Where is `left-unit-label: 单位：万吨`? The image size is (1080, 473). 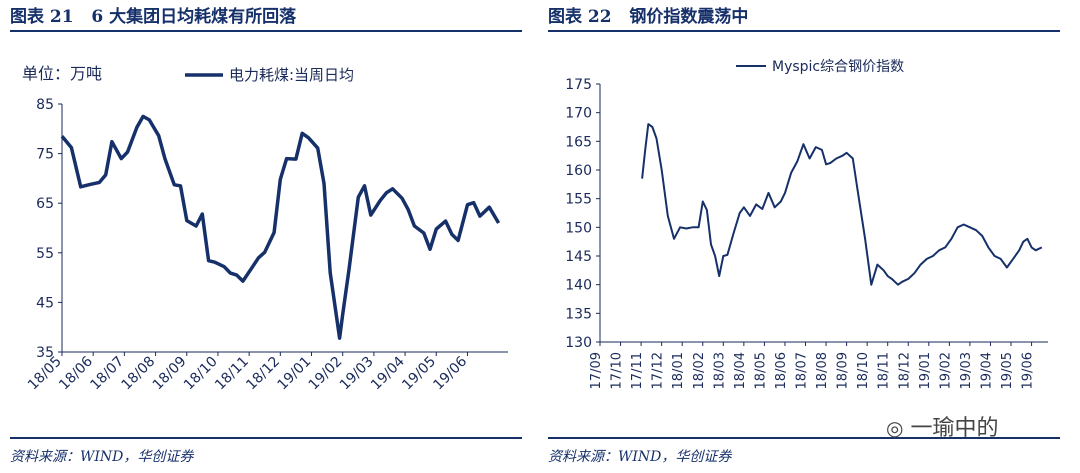
left-unit-label: 单位：万吨 is located at coordinates (62, 73).